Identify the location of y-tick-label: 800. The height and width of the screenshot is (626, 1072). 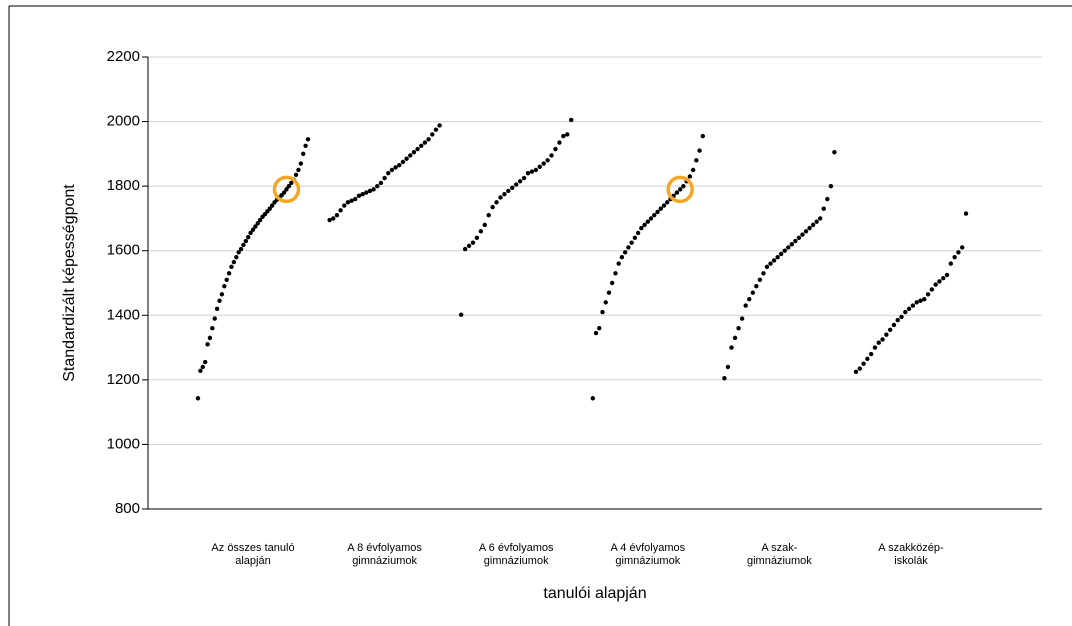
(127, 508).